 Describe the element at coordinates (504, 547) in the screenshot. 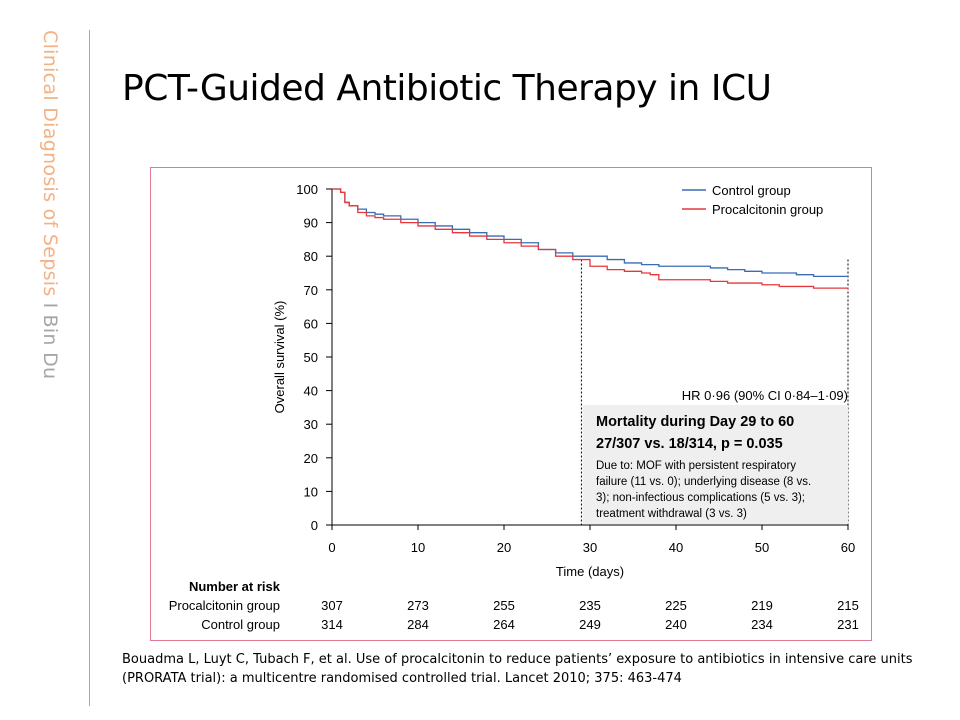

I see `x-tick-label: 20` at that location.